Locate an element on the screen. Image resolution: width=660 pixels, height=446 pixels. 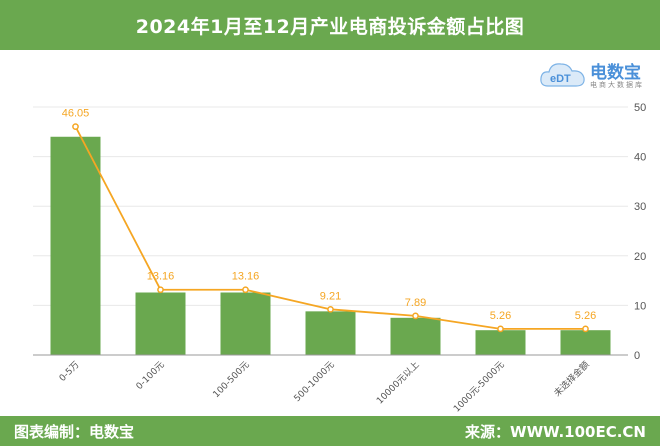
logo-mark-text: eDT is located at coordinates (560, 79).